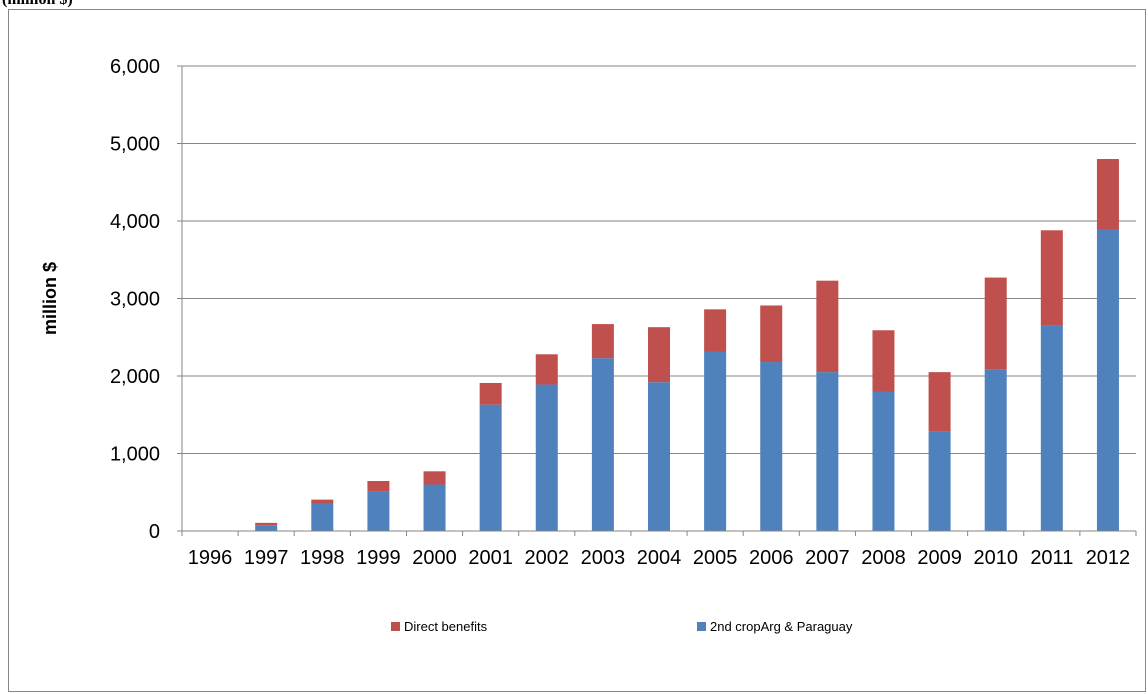 Image resolution: width=1148 pixels, height=694 pixels. I want to click on bar-direct-benefits-2004, so click(659, 355).